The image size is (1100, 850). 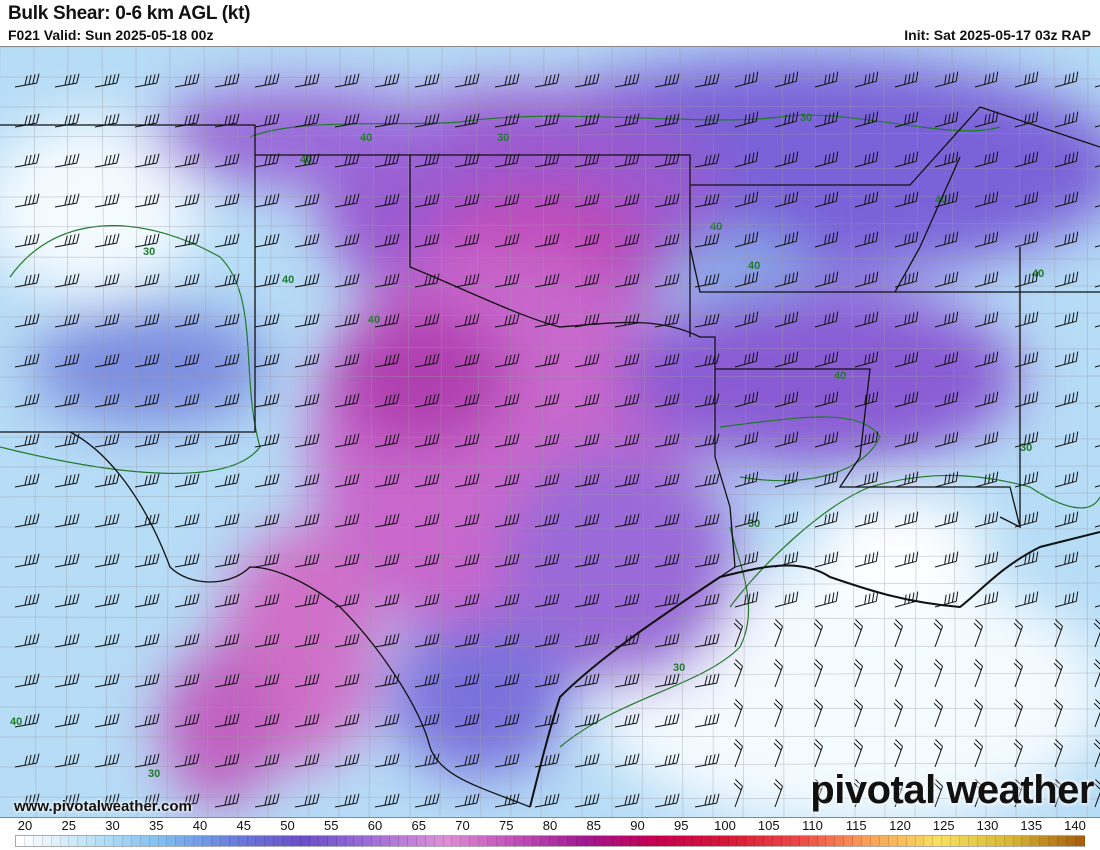 What do you see at coordinates (900, 825) in the screenshot?
I see `colorbar-tick-label: 120` at bounding box center [900, 825].